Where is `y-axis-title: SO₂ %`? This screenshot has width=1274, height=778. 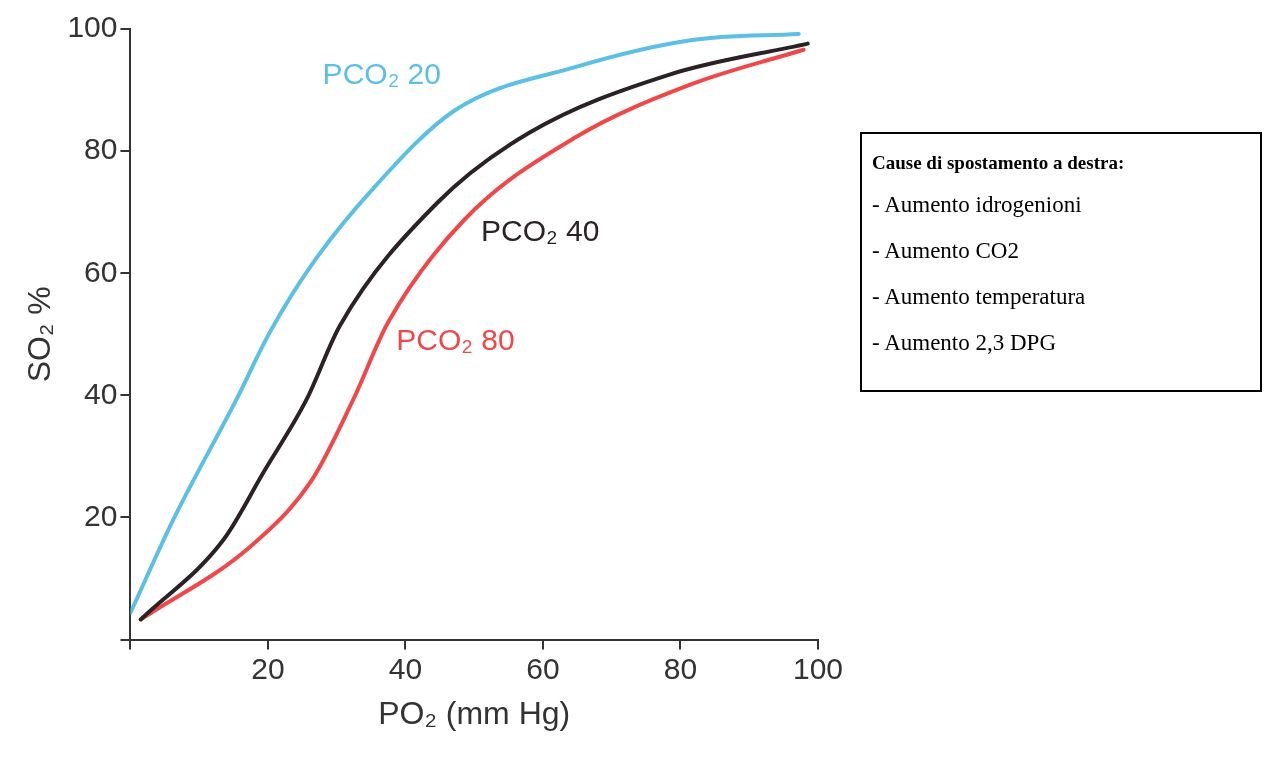
y-axis-title: SO₂ % is located at coordinates (39, 334).